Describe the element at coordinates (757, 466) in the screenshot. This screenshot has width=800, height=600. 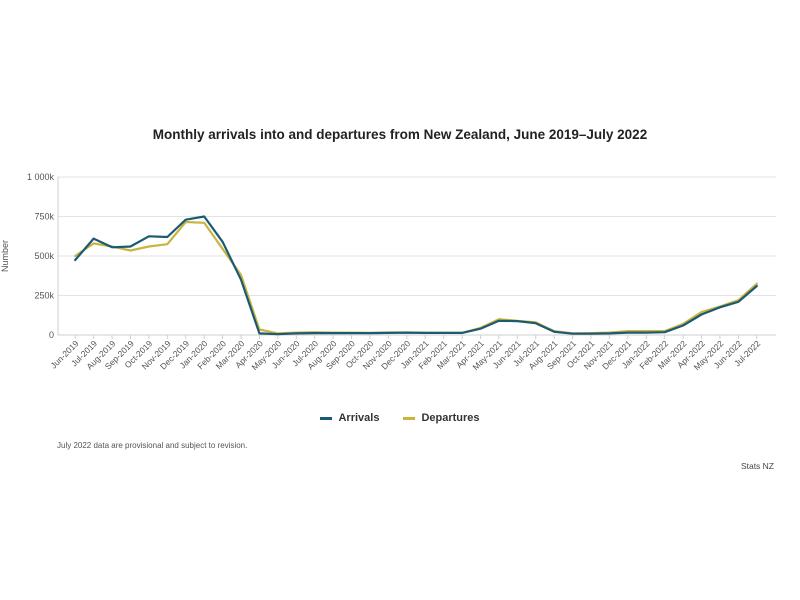
I see `chart-source-credit: Stats NZ` at that location.